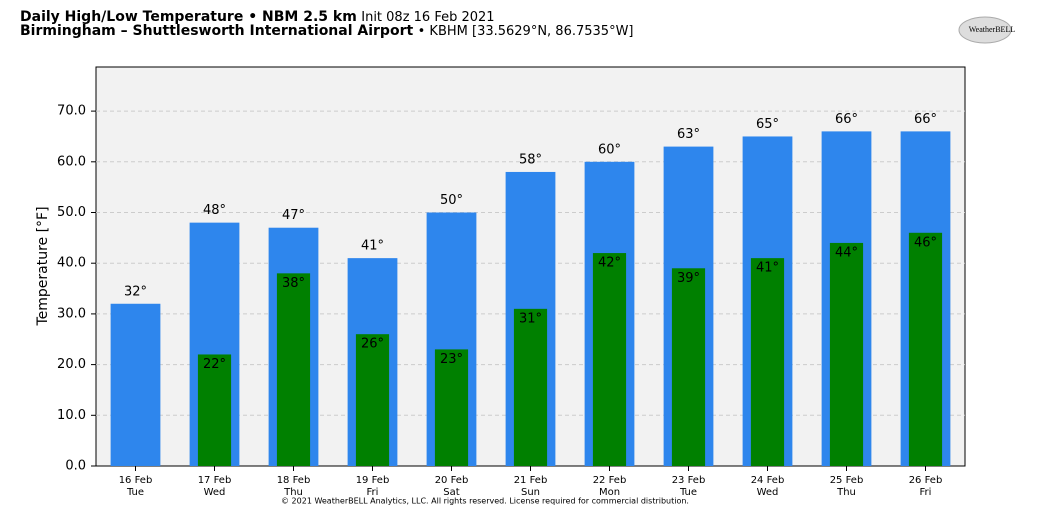 Image resolution: width=1040 pixels, height=516 pixels. Describe the element at coordinates (992, 29) in the screenshot. I see `logo: WeatherBELL` at that location.